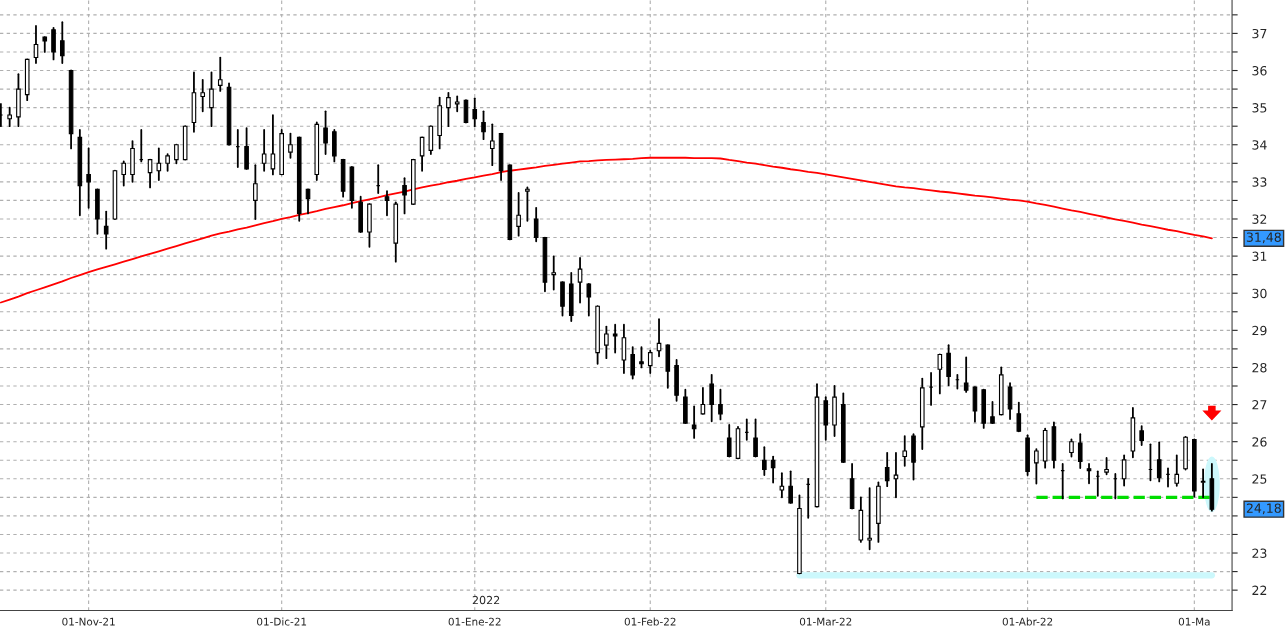 This screenshot has height=636, width=1285. I want to click on annotation: 2022, so click(486, 600).